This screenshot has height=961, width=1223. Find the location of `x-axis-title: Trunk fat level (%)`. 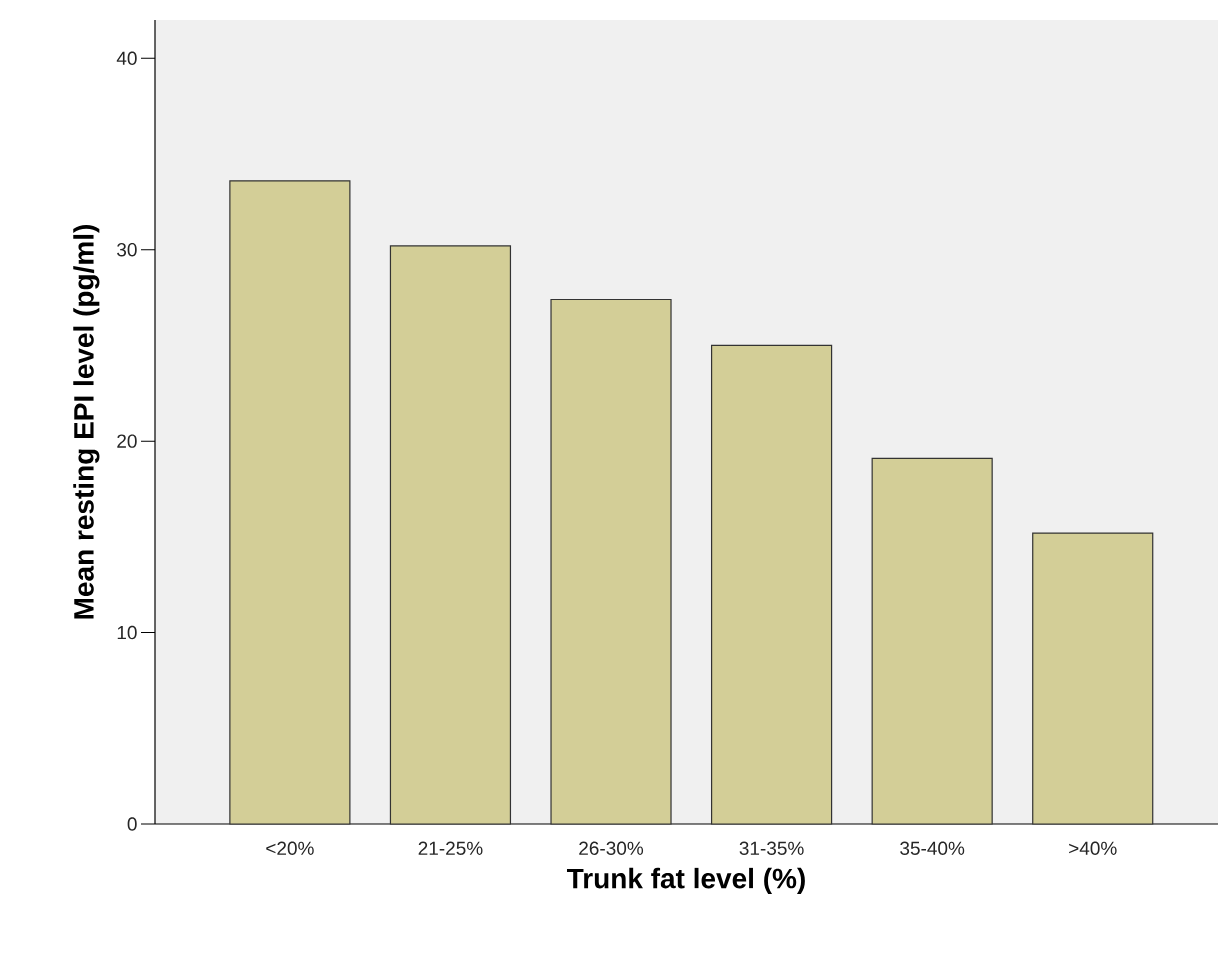

x-axis-title: Trunk fat level (%) is located at coordinates (685, 880).